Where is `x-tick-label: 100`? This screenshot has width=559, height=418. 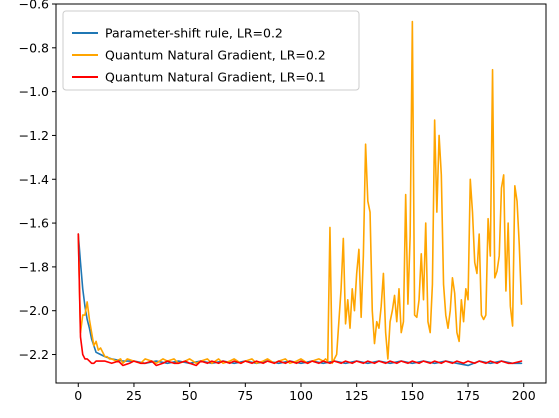 x-tick-label: 100 is located at coordinates (301, 395).